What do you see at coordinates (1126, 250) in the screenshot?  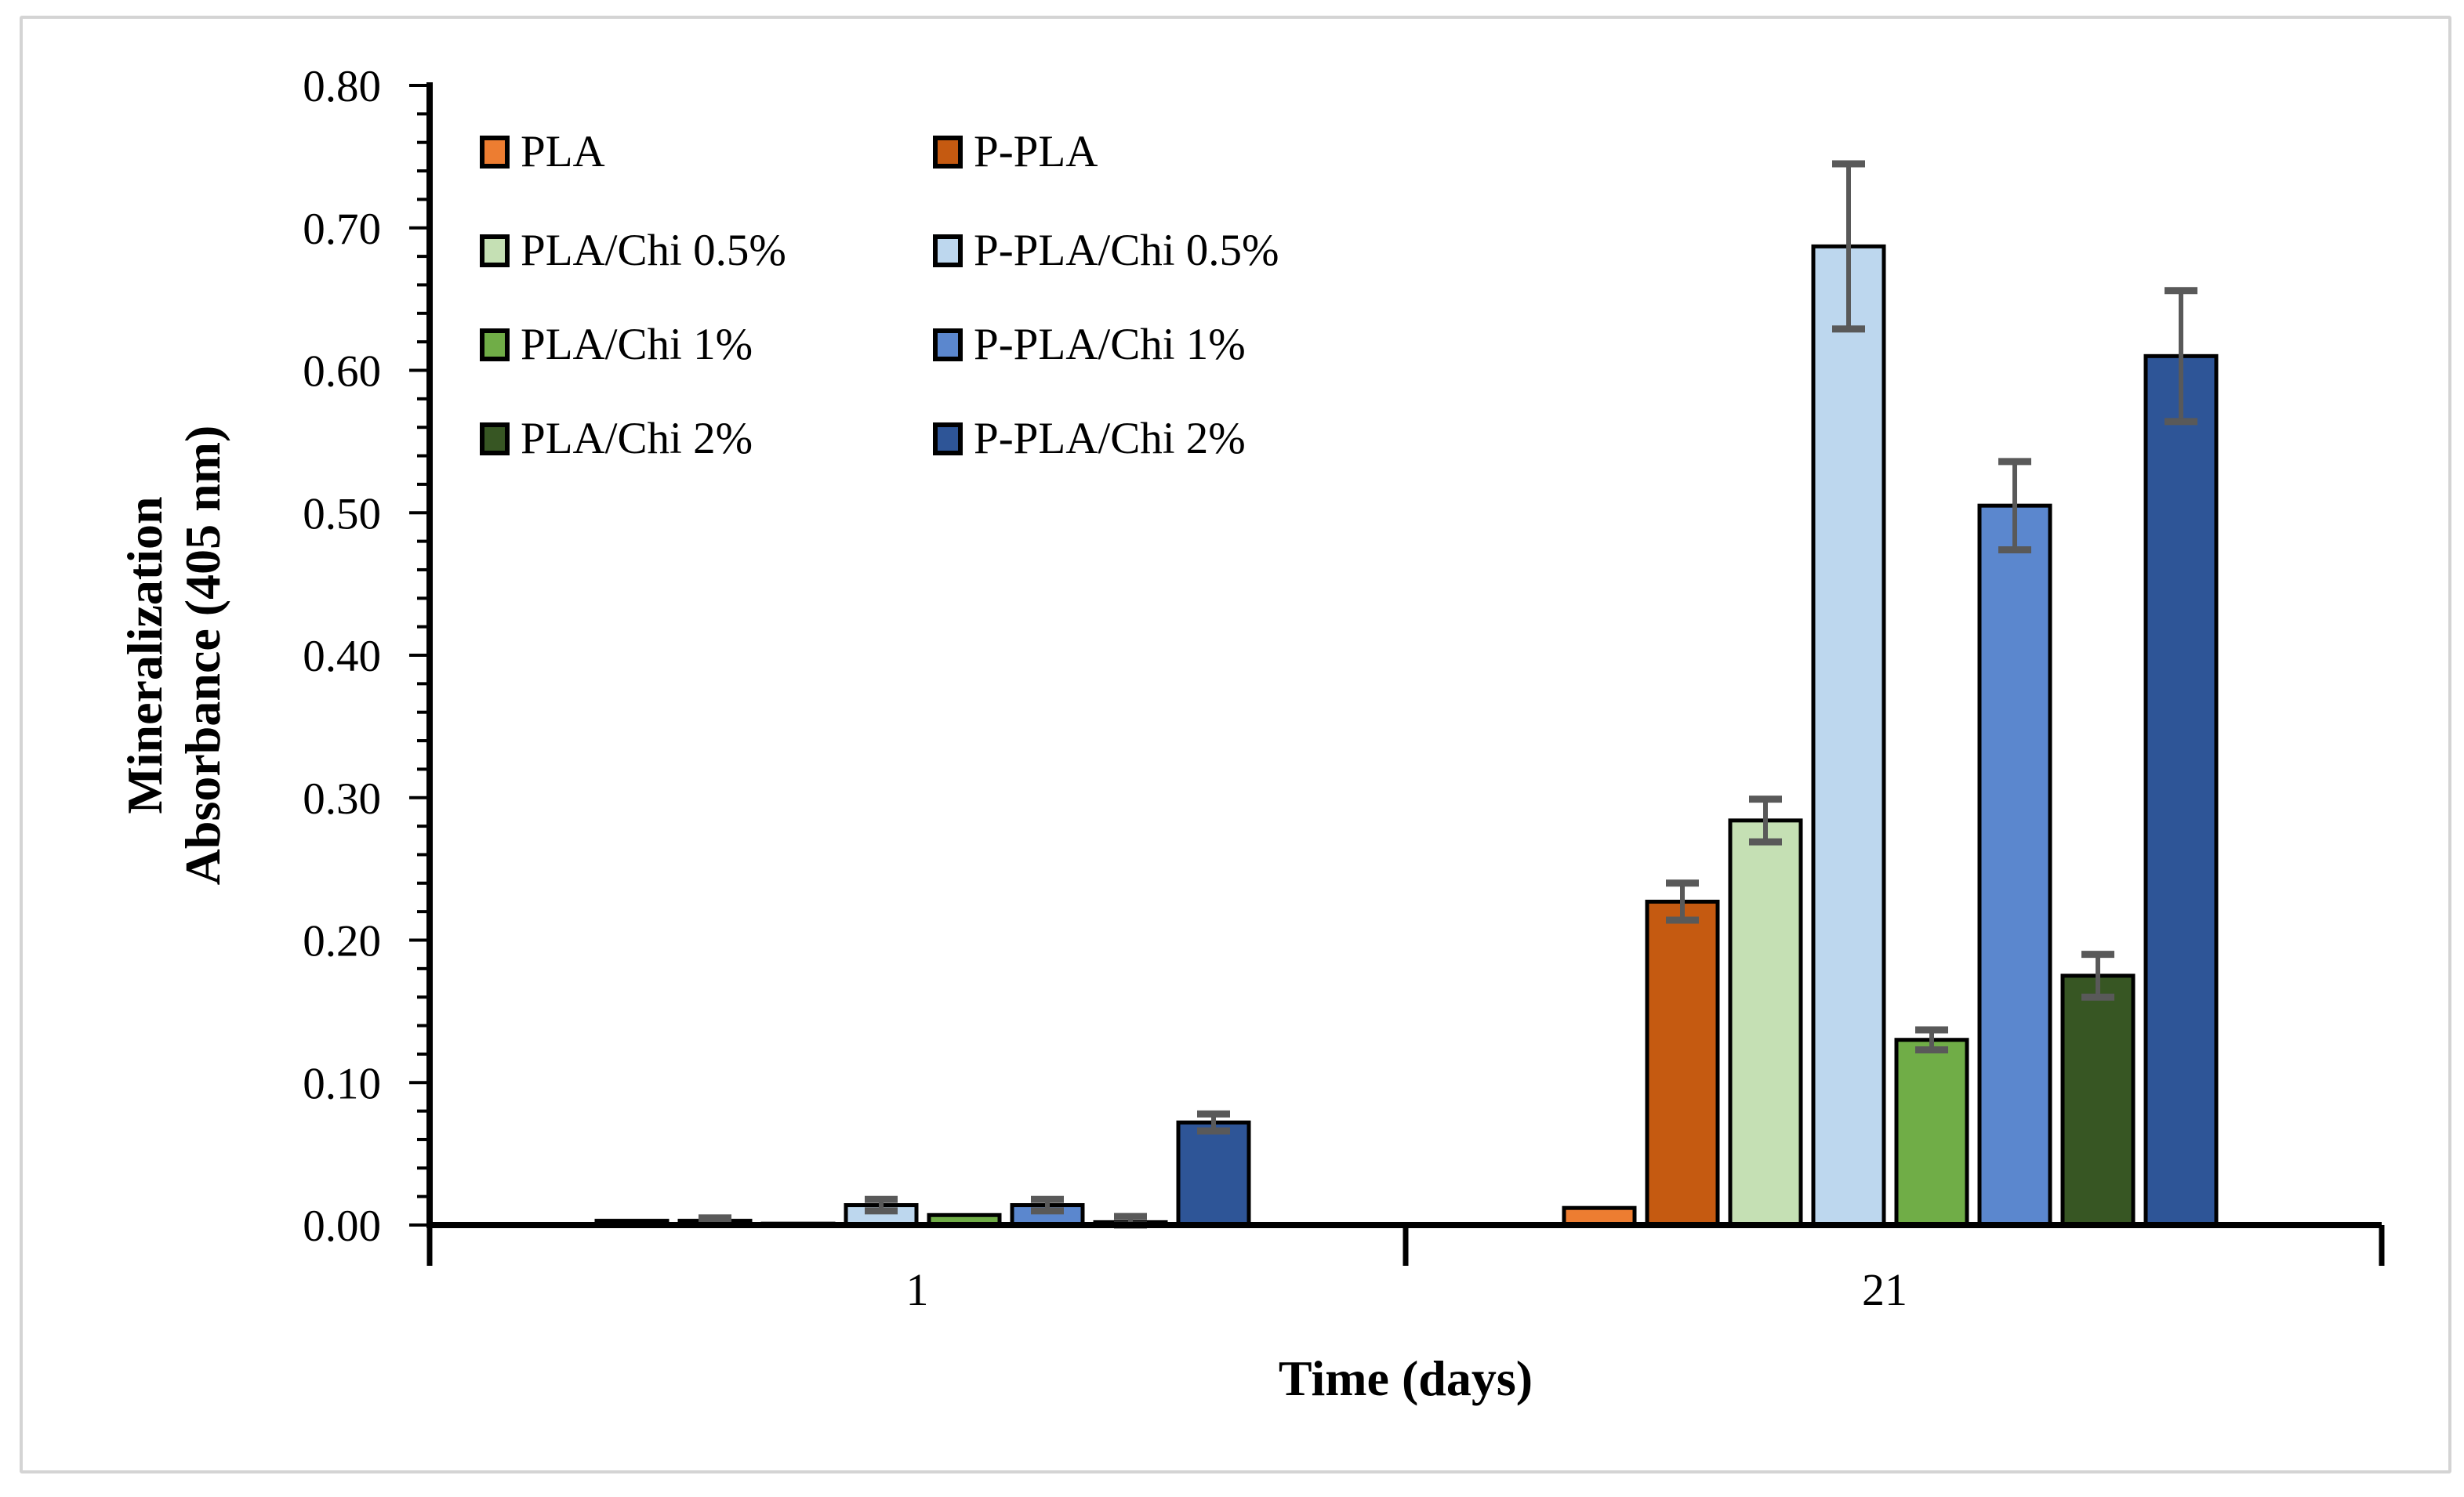 I see `legend-label-p-pla-chi-05: P-PLA/Chi 0.5%` at bounding box center [1126, 250].